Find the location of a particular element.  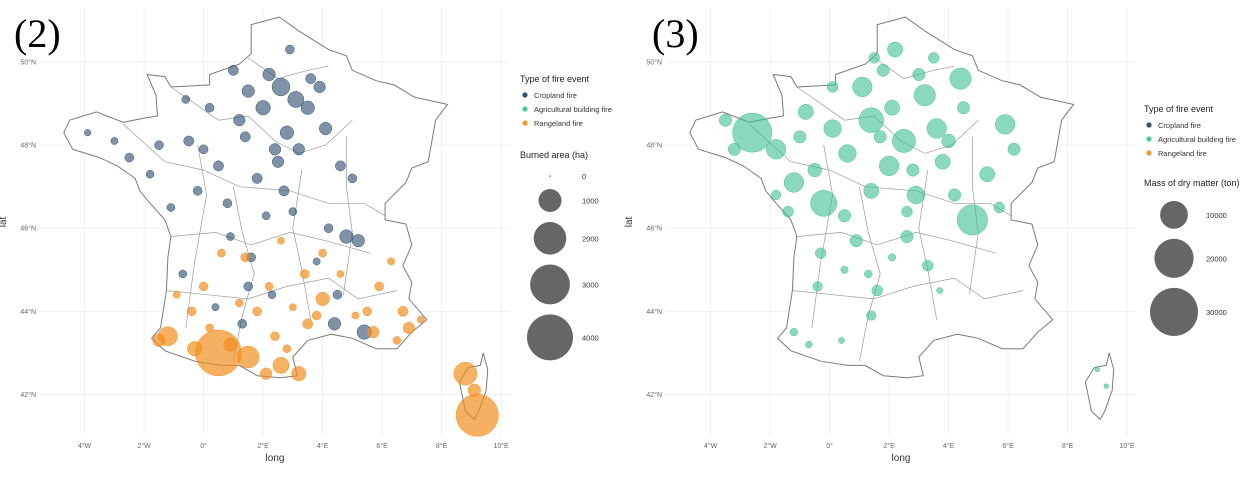

legend-size-label: 30000 is located at coordinates (1216, 312).